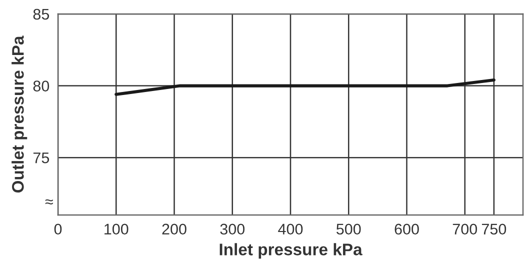 This screenshot has height=265, width=525. I want to click on x-axis-title: Inlet pressure kPa, so click(291, 251).